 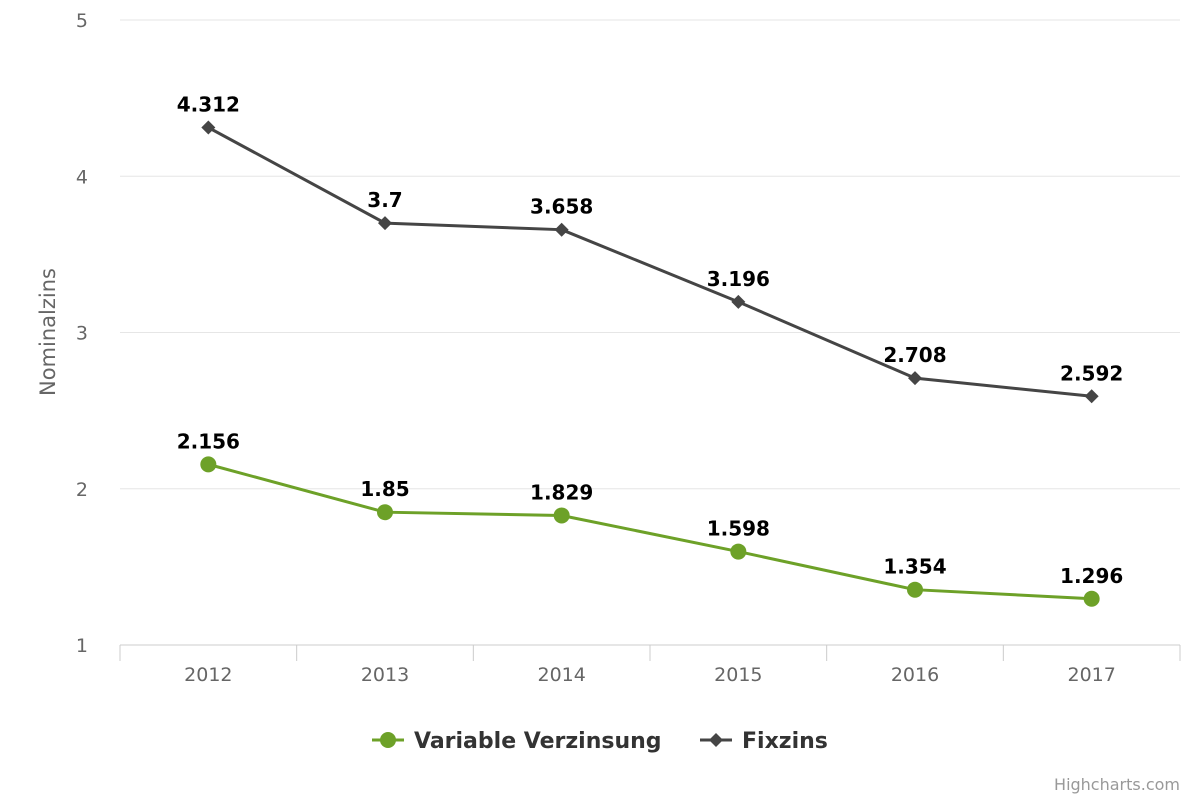 What do you see at coordinates (1117, 784) in the screenshot?
I see `credits-link: Highcharts.com` at bounding box center [1117, 784].